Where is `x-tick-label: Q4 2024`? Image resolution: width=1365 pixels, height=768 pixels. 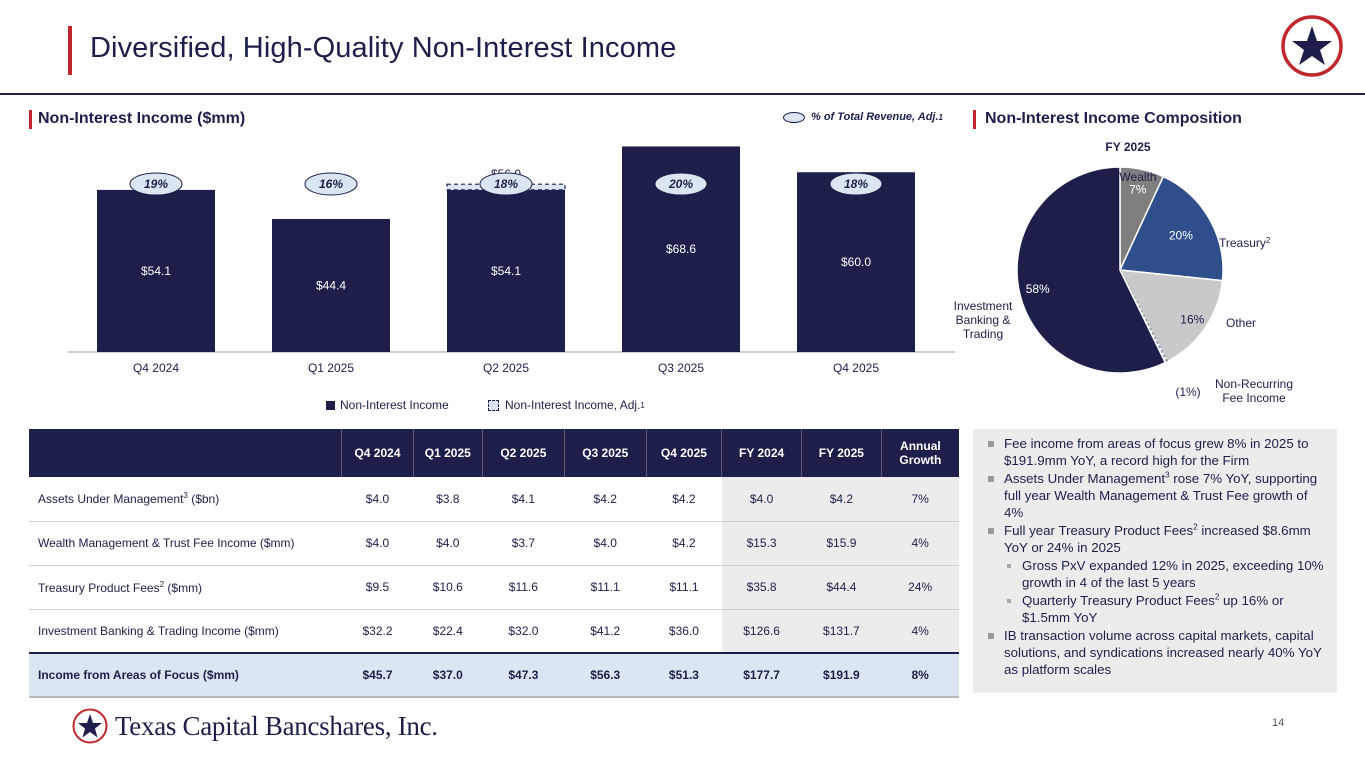 x-tick-label: Q4 2024 is located at coordinates (156, 368).